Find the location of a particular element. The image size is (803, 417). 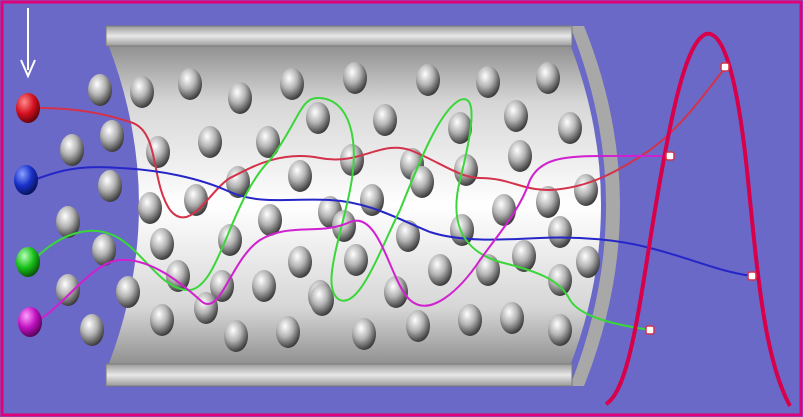

detector-markers is located at coordinates (701, 198).